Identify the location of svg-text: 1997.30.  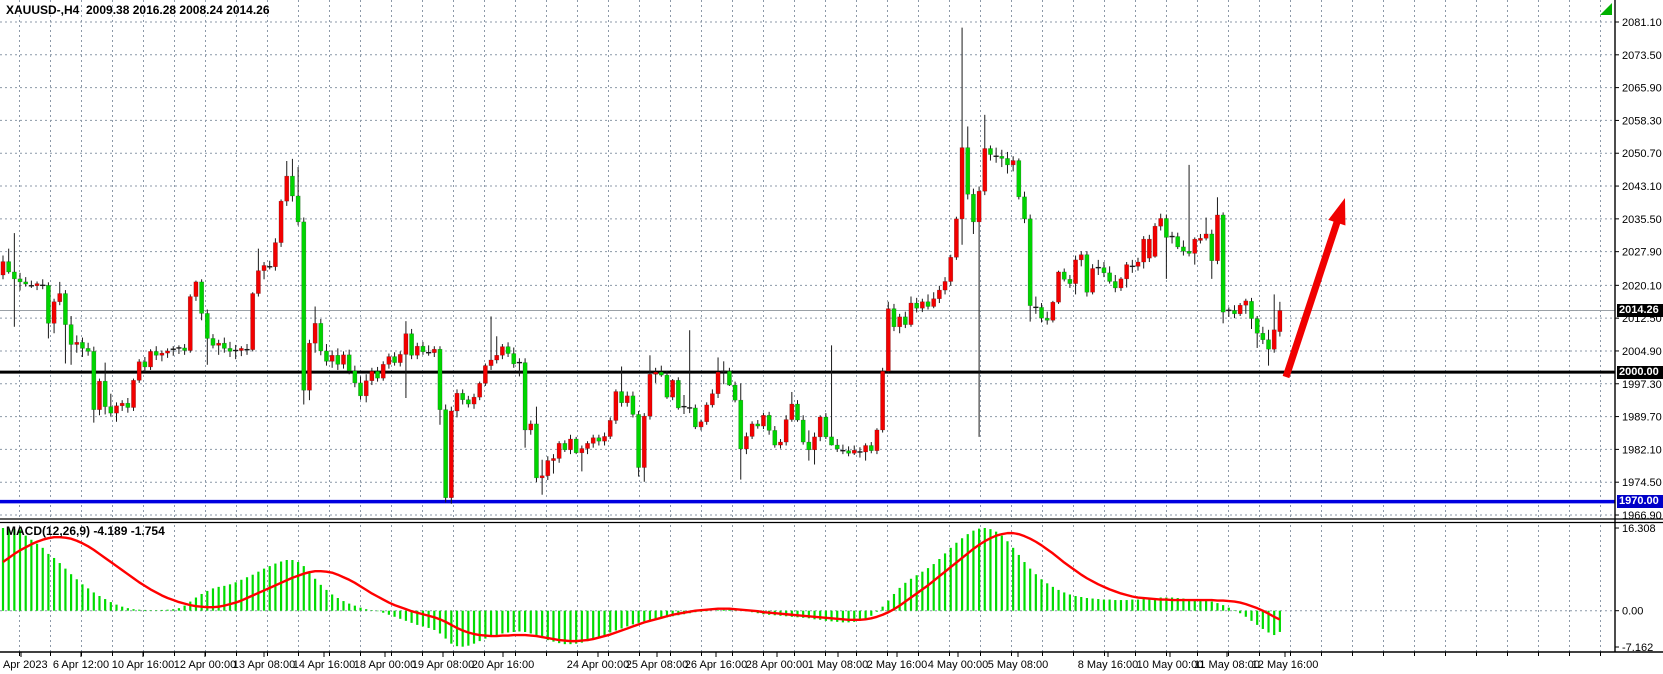
(1642, 385).